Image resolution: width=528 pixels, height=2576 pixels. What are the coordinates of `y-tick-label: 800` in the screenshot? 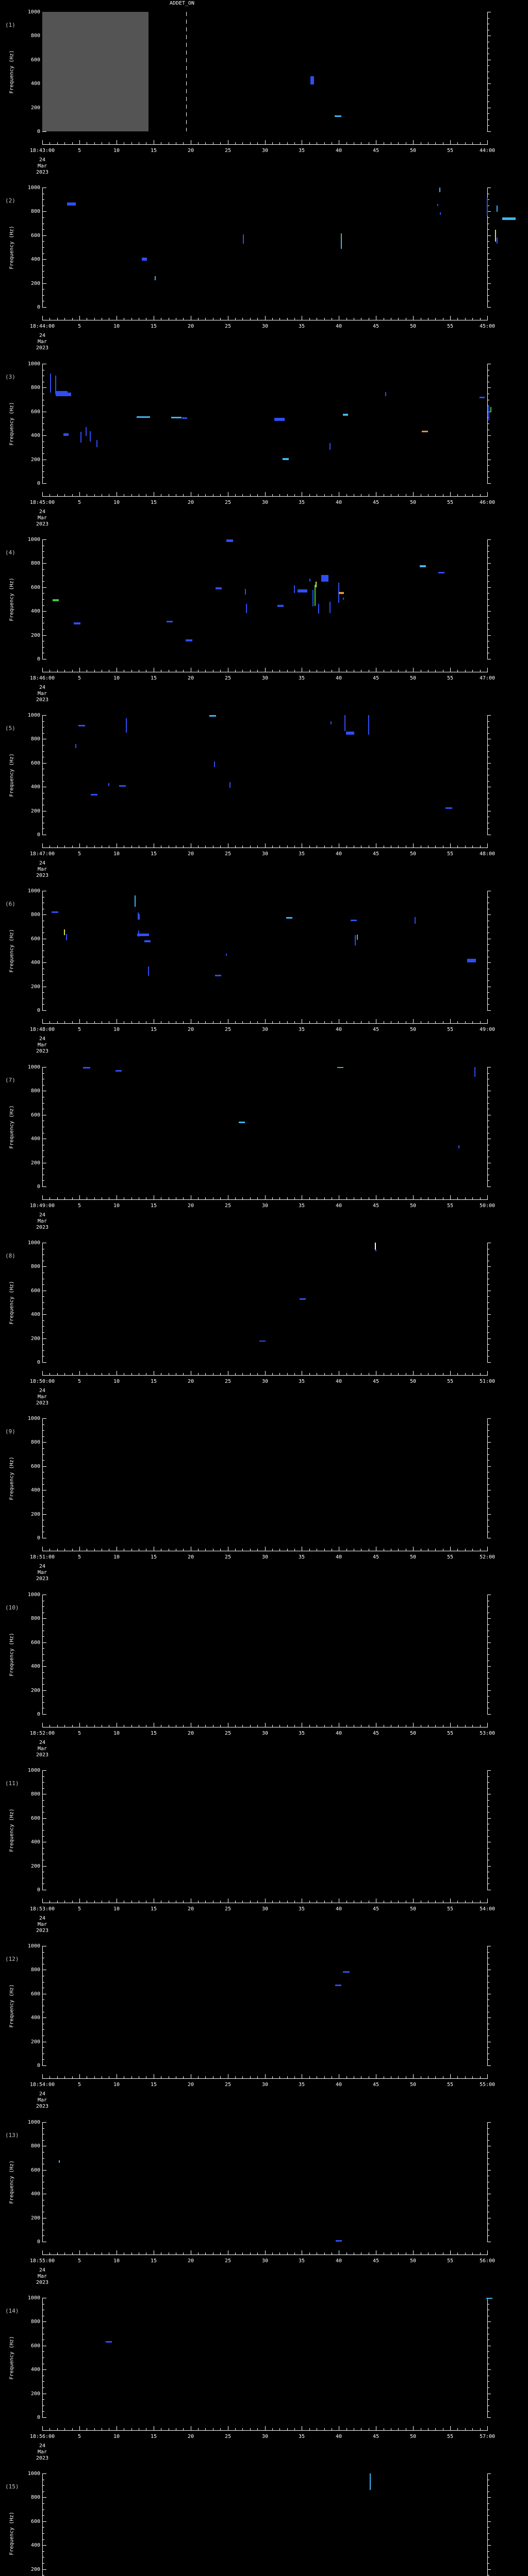 It's located at (35, 2322).